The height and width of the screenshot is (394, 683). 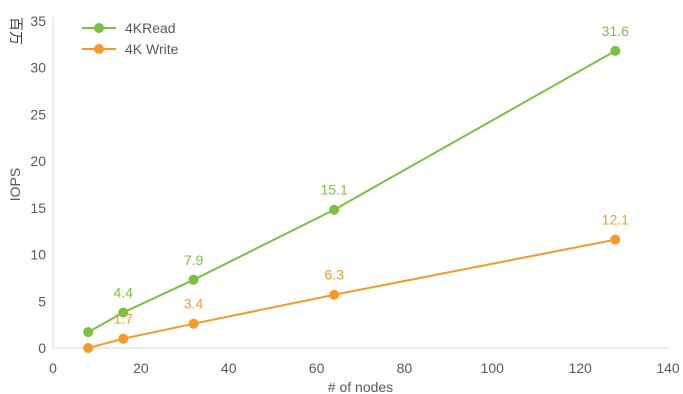 What do you see at coordinates (38, 68) in the screenshot?
I see `y-tick-label: 30` at bounding box center [38, 68].